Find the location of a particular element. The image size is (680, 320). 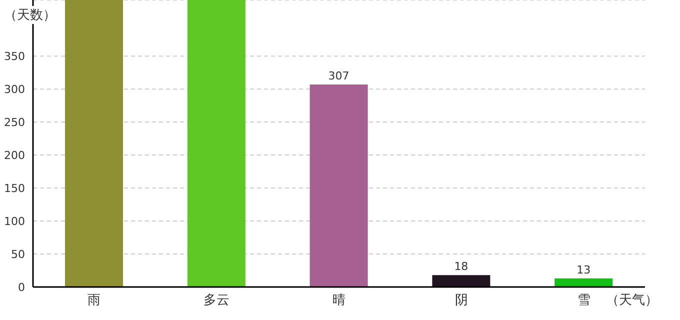

y-tick-label: 250 is located at coordinates (14, 122).